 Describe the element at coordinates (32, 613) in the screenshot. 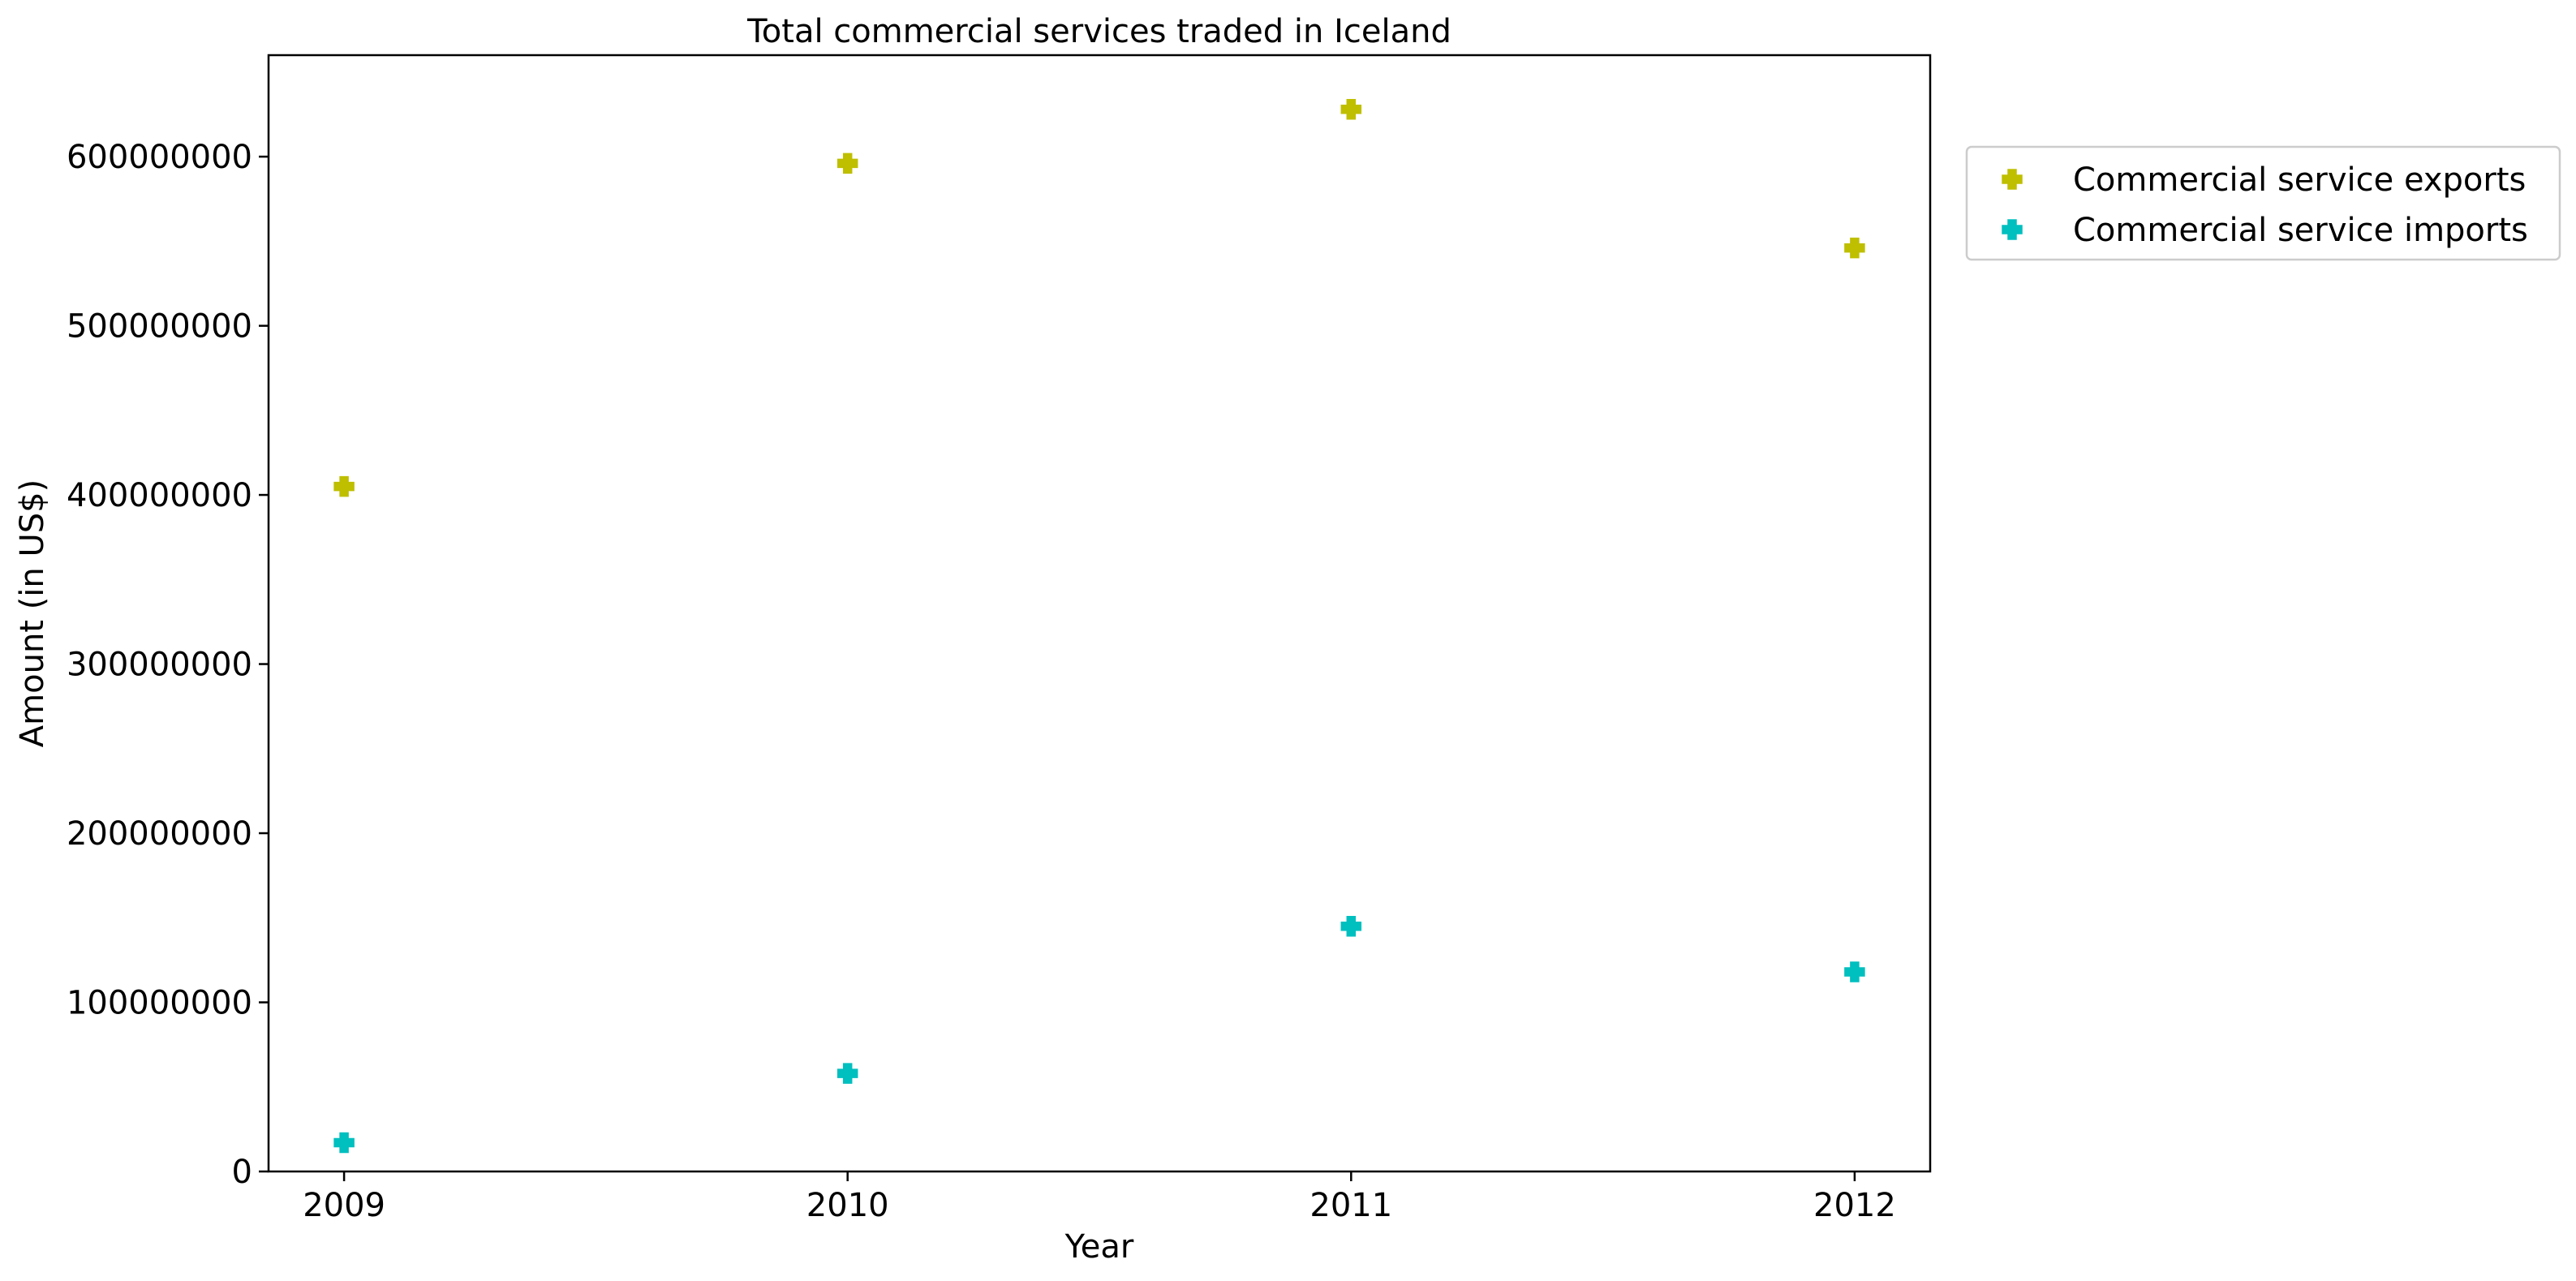

I see `y-axis-title: Amount (in US$)` at that location.